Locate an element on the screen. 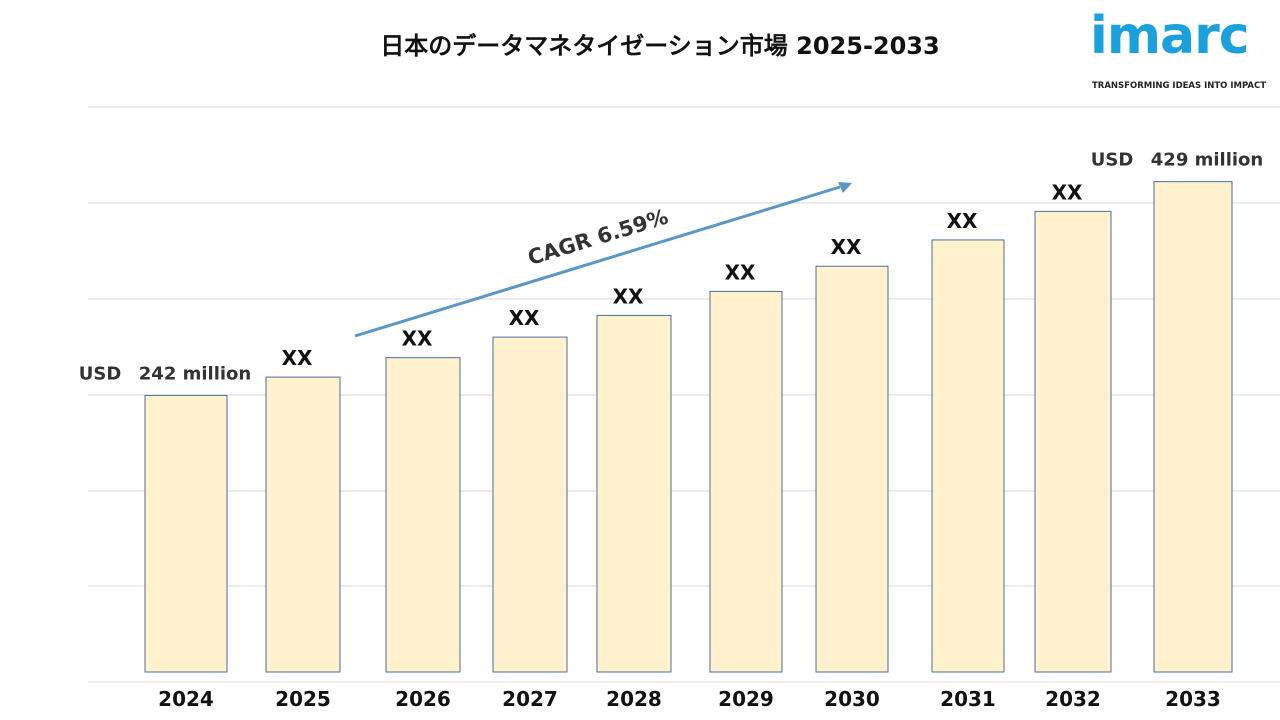 Image resolution: width=1280 pixels, height=720 pixels. x-tick-2032: 2032 is located at coordinates (1073, 699).